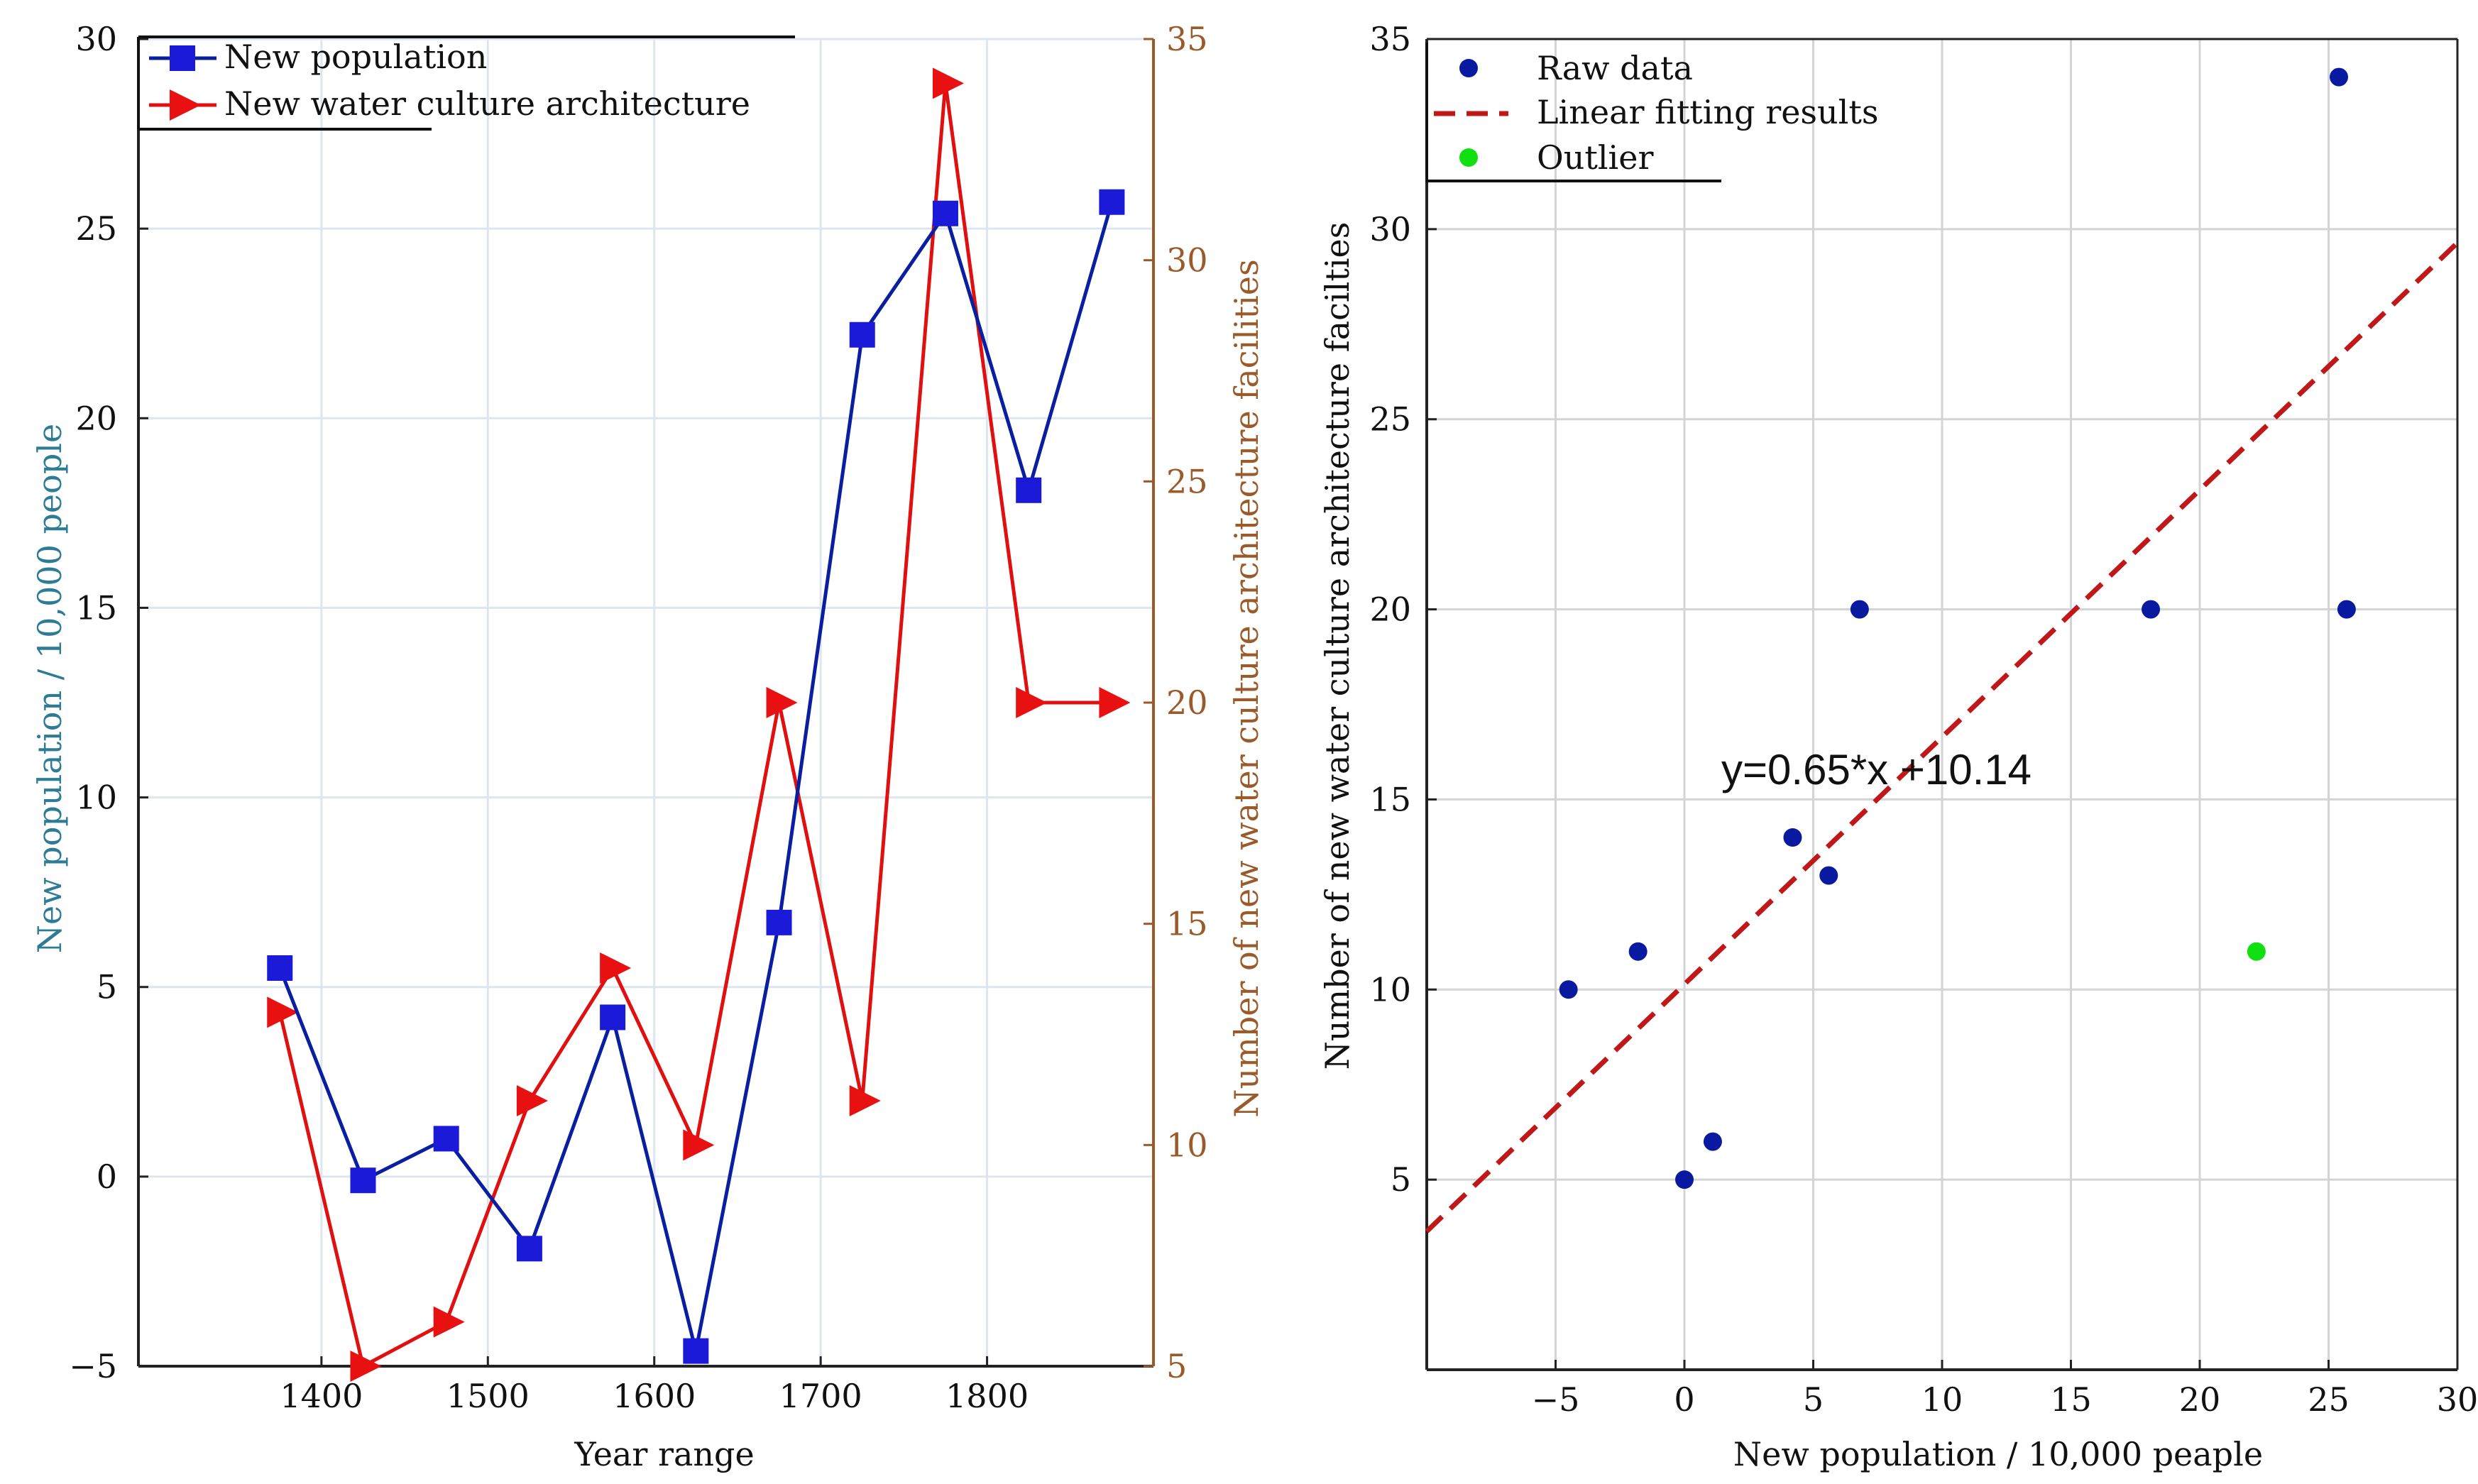 The image size is (2478, 1484). Describe the element at coordinates (107, 987) in the screenshot. I see `left-chart-y-tick-label: 5` at that location.